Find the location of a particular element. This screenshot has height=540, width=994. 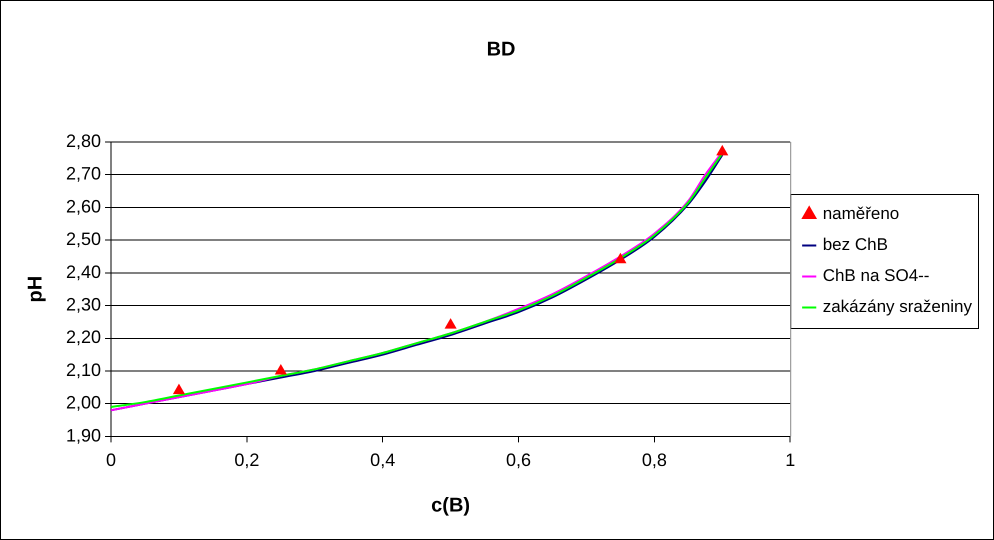

y-tick-label: 2,80 is located at coordinates (84, 140).